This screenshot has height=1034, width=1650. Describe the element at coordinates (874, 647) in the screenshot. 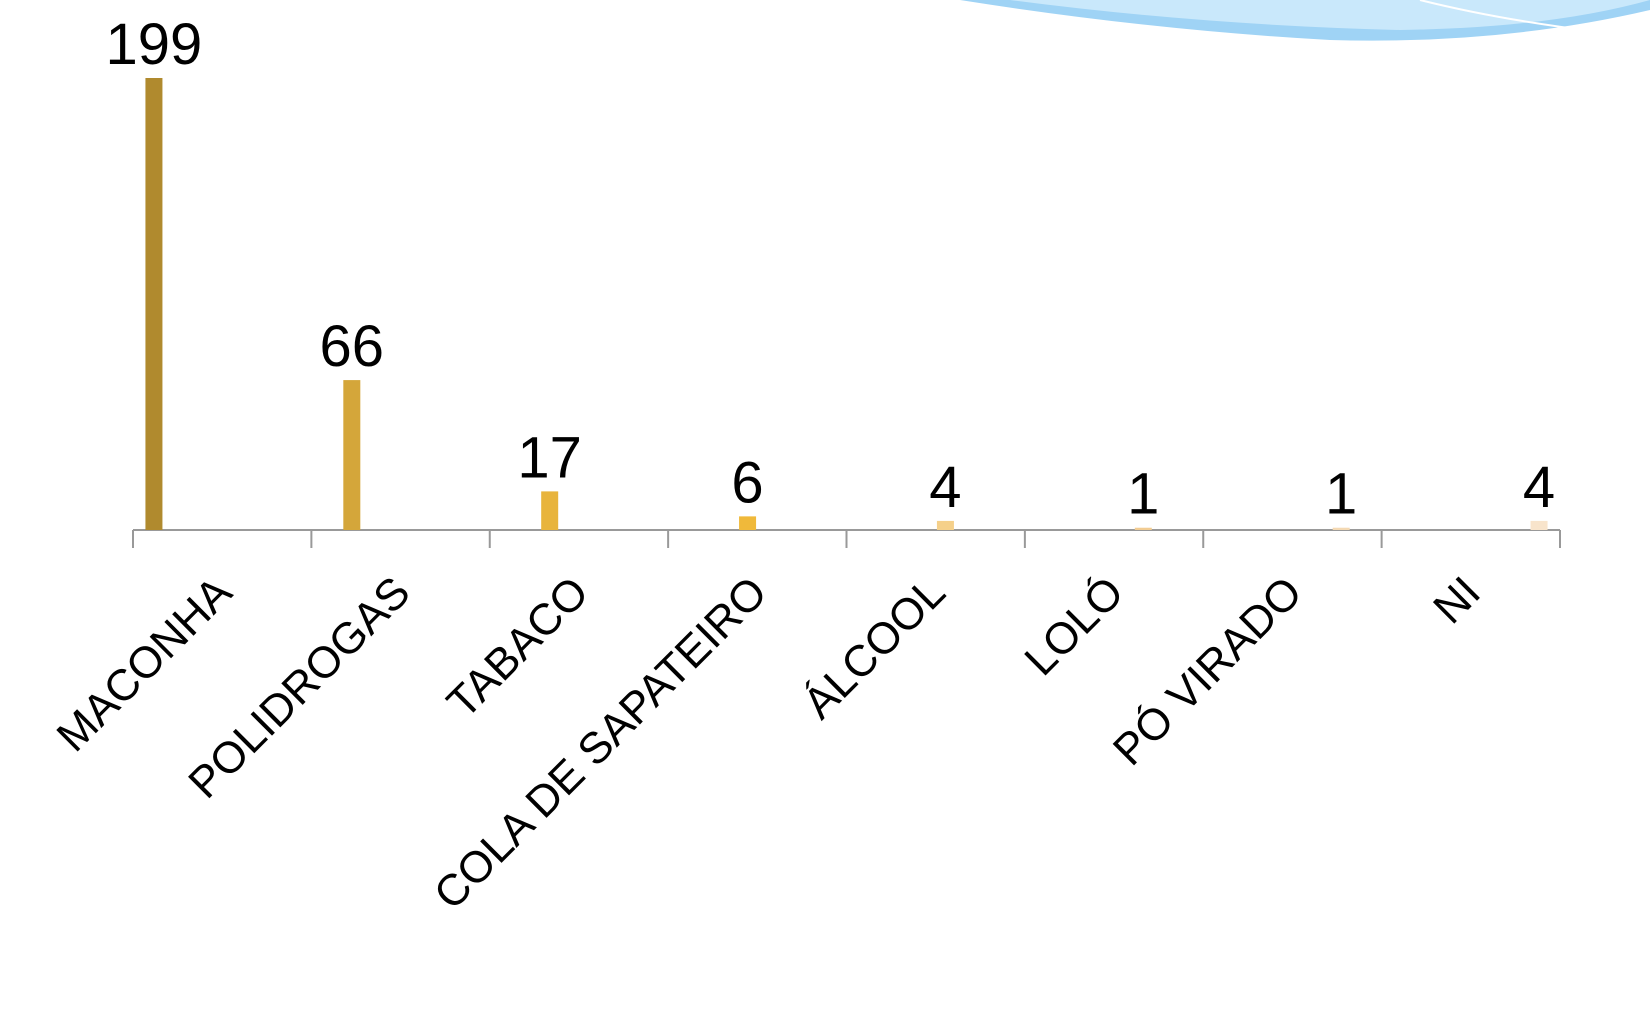

I see `x-tick-label: ÁLCOOL` at that location.